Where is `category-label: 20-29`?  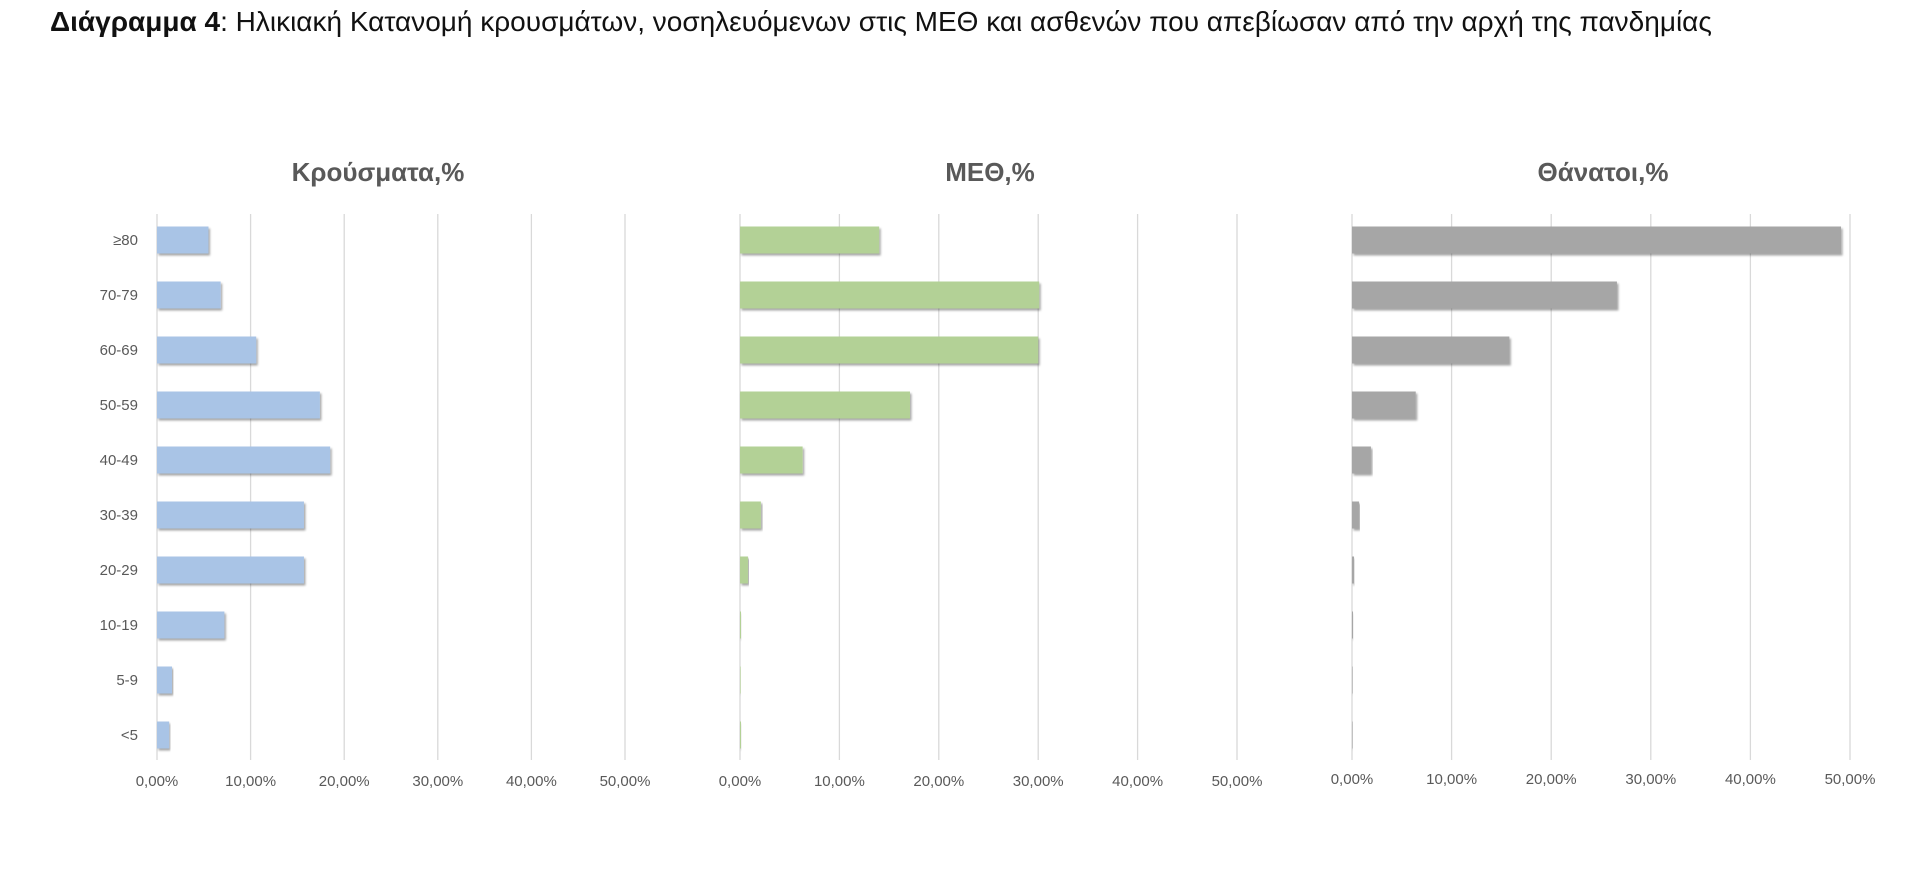 category-label: 20-29 is located at coordinates (119, 570).